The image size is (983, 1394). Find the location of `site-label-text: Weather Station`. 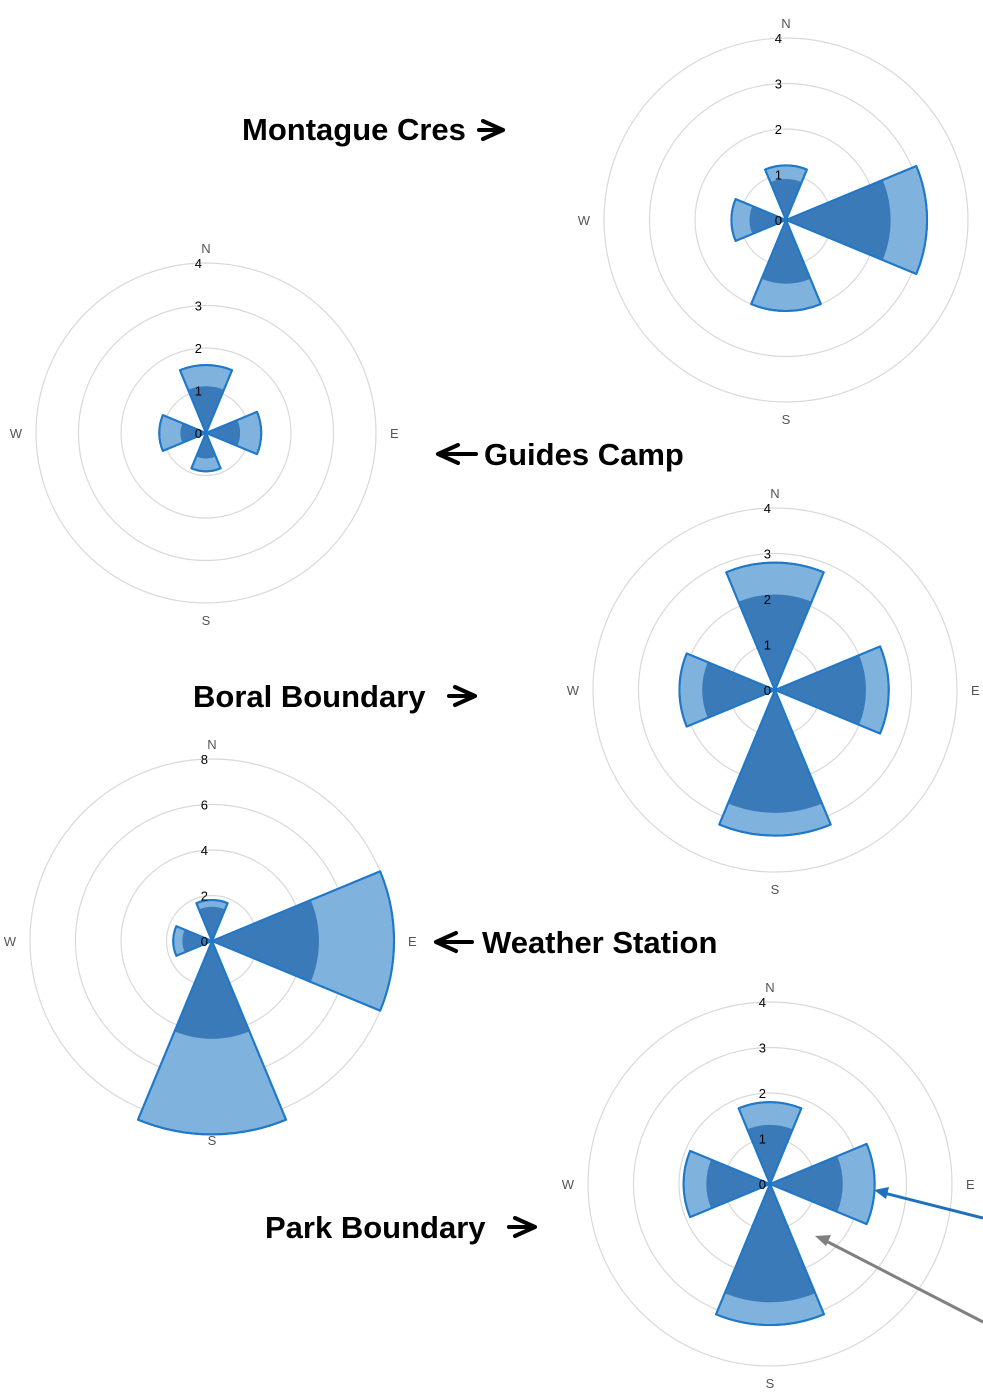

site-label-text: Weather Station is located at coordinates (599, 942).